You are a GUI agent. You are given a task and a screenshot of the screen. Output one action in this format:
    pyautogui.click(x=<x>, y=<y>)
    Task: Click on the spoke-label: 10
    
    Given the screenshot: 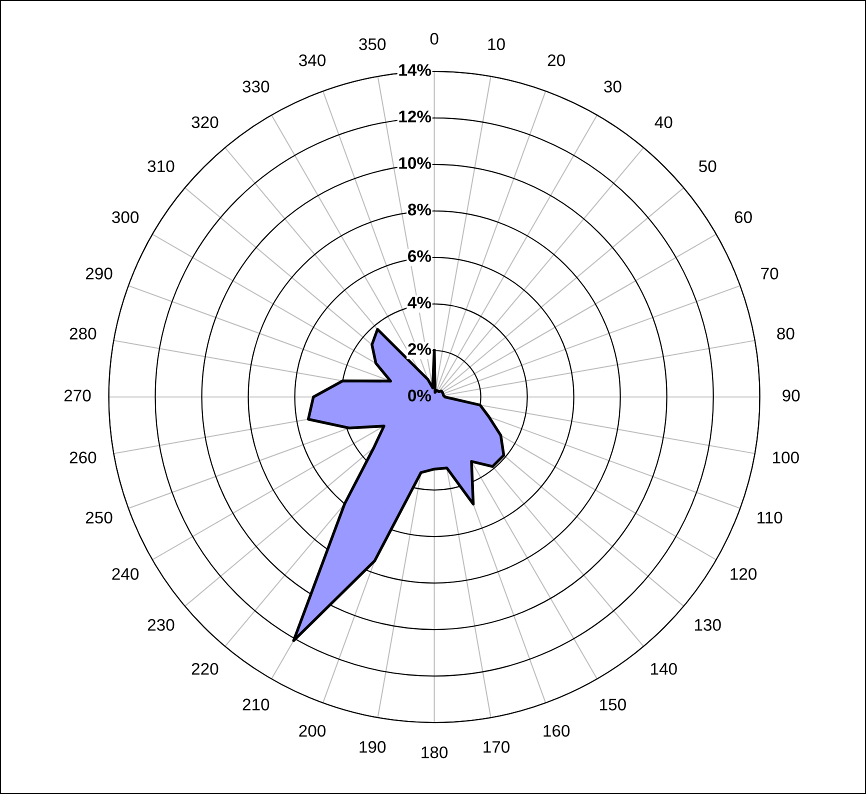 What is the action you would take?
    pyautogui.click(x=496, y=44)
    